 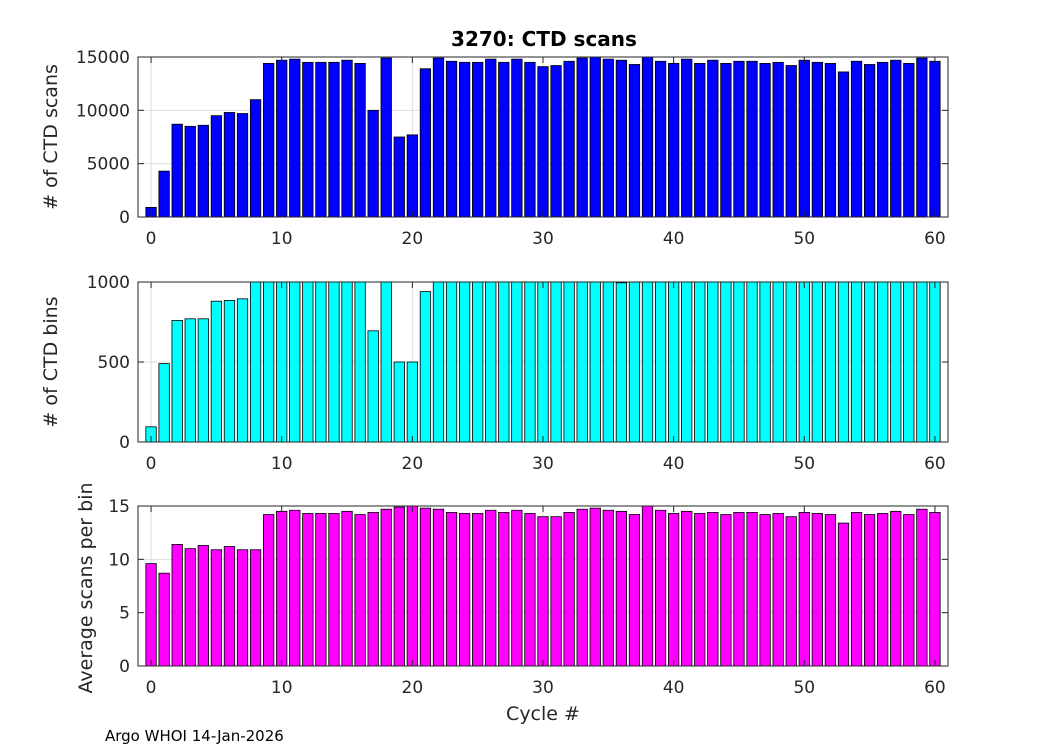 I want to click on ctd-scans-x-tick-label: 50, so click(x=804, y=239).